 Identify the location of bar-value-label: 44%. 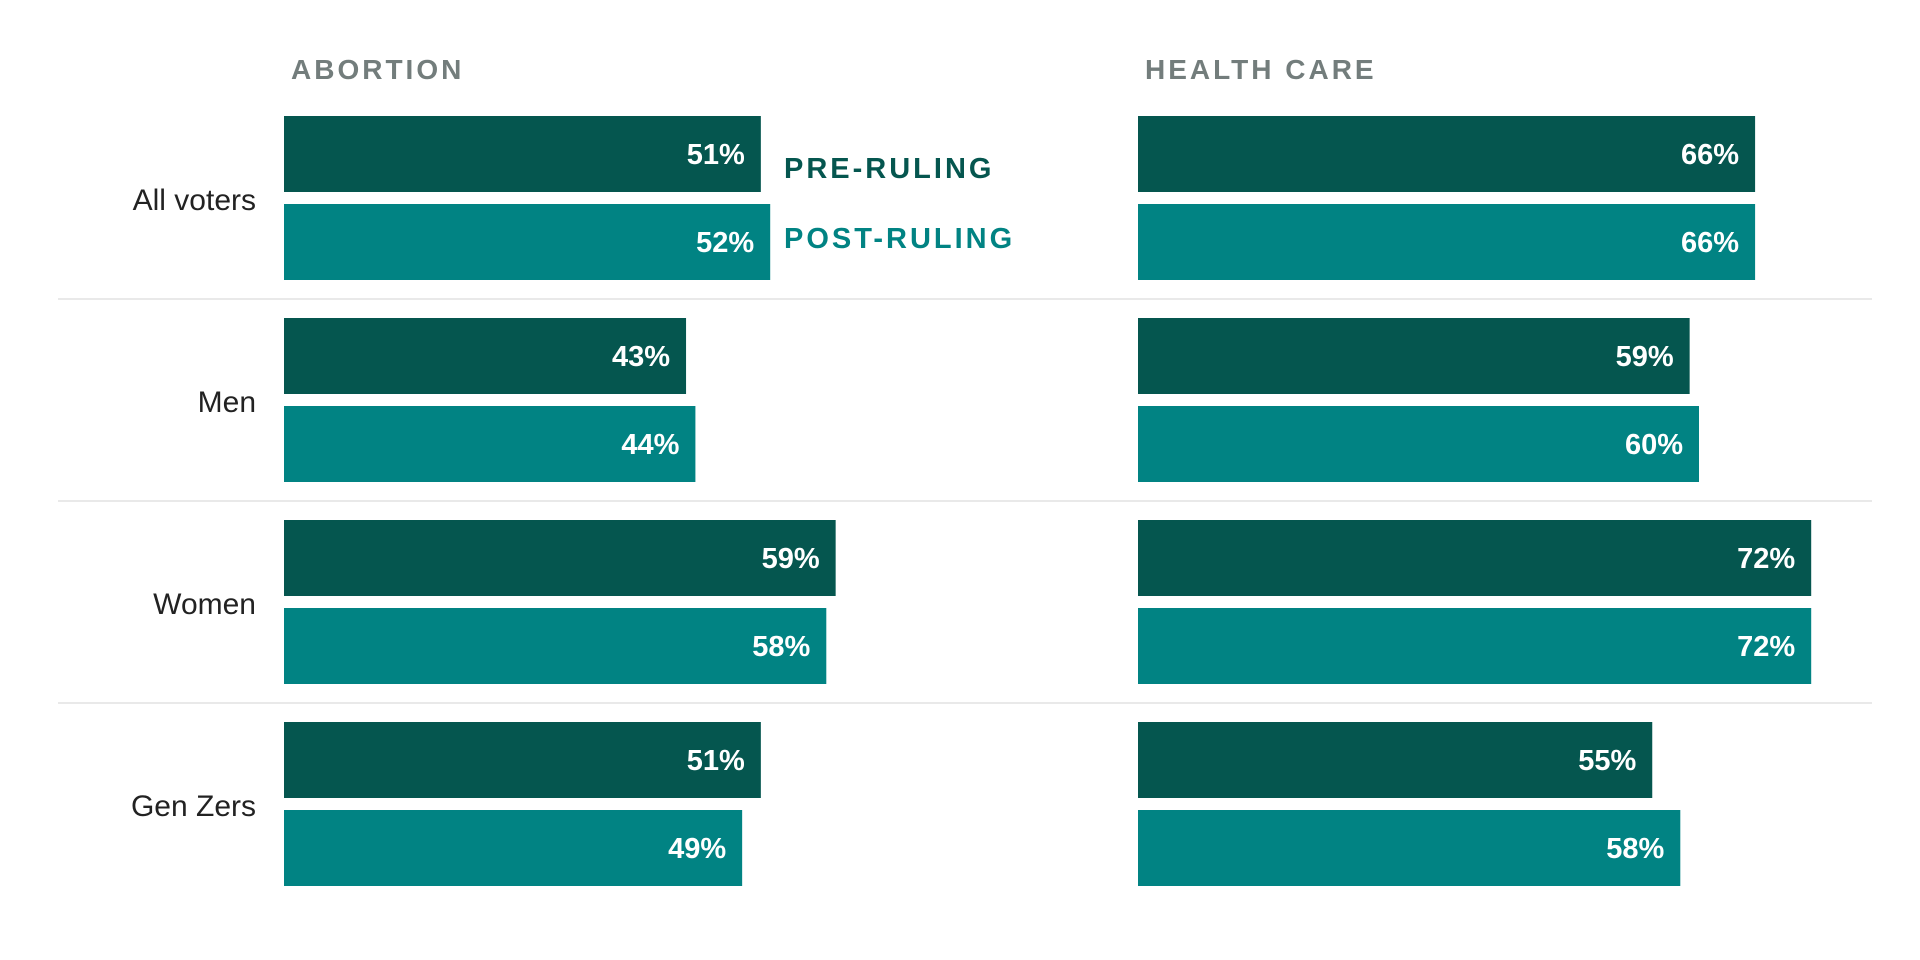
(650, 445).